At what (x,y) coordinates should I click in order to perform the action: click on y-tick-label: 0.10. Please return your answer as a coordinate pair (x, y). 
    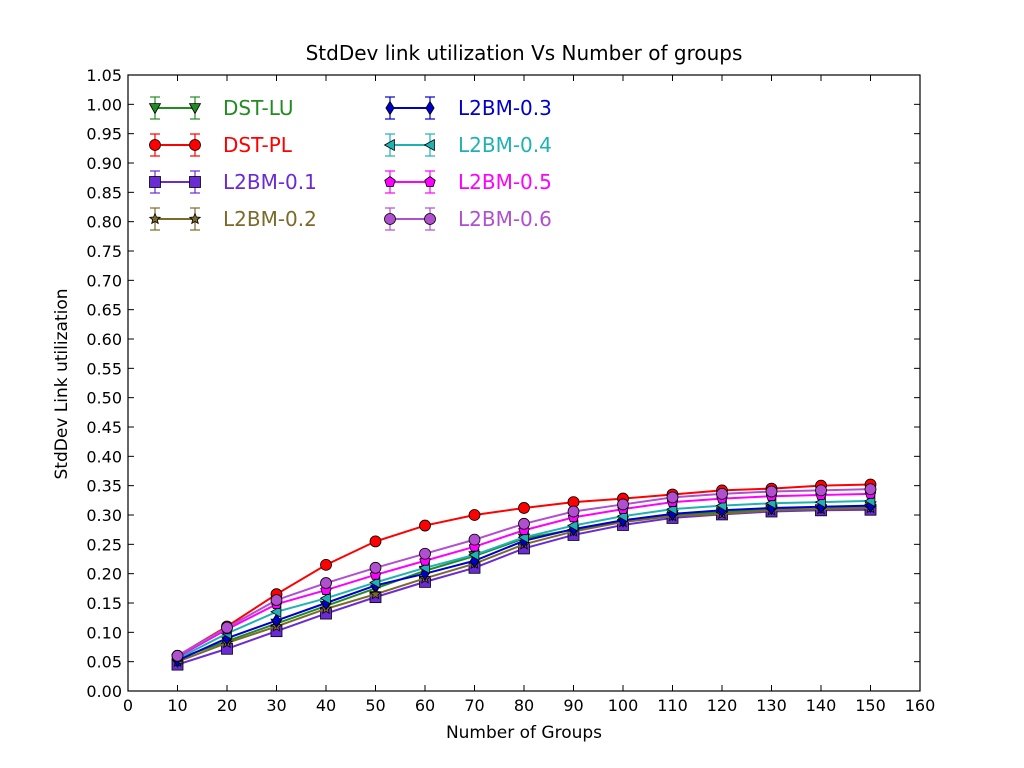
    Looking at the image, I should click on (104, 632).